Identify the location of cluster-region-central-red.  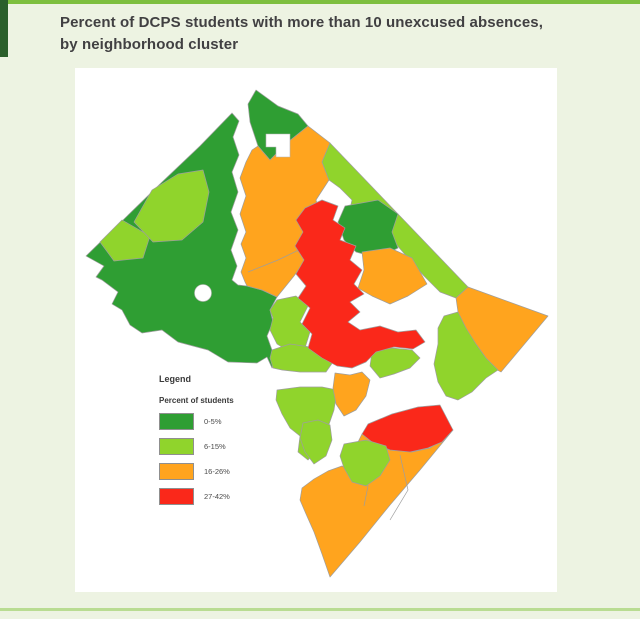
(360, 284).